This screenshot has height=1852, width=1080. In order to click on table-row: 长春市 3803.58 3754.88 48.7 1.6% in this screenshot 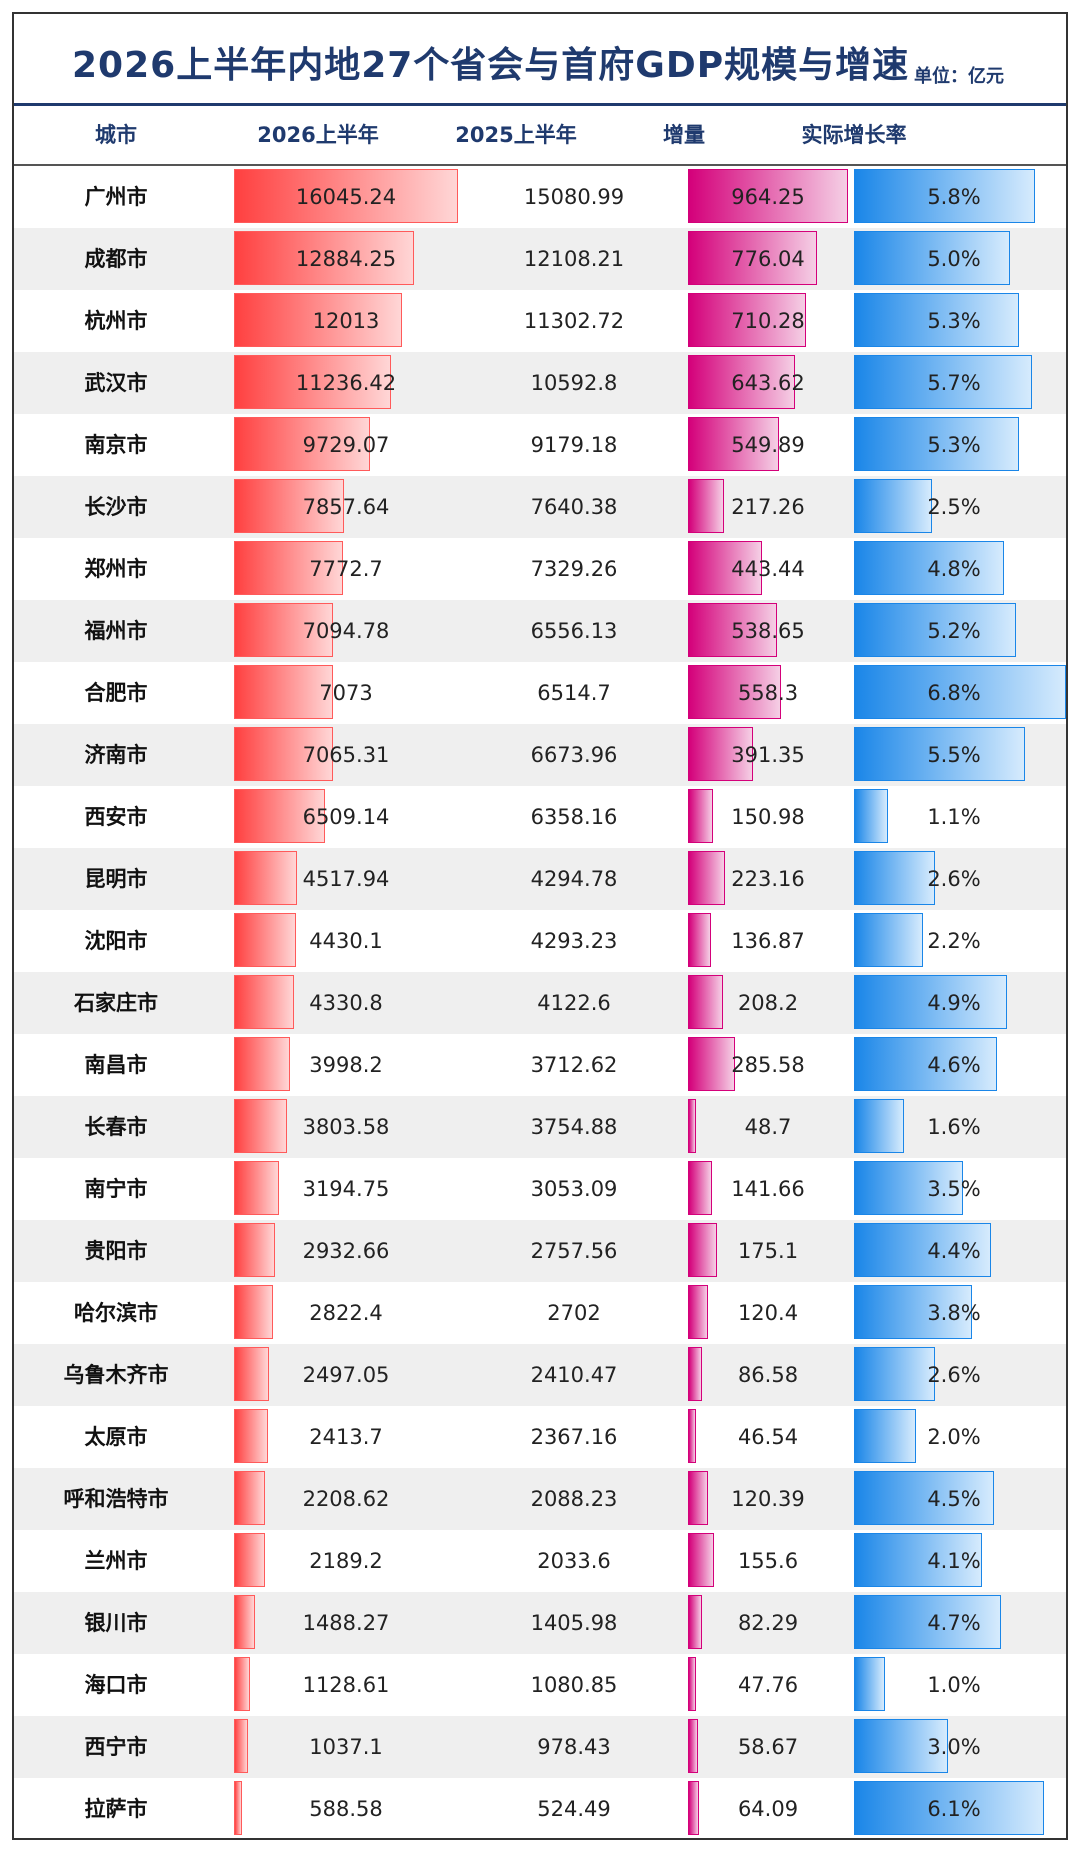, I will do `click(540, 1127)`.